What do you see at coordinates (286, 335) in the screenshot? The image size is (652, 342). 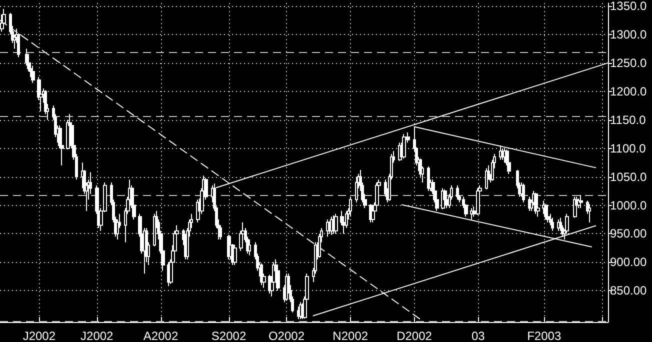 I see `x-tick-label: O2002` at bounding box center [286, 335].